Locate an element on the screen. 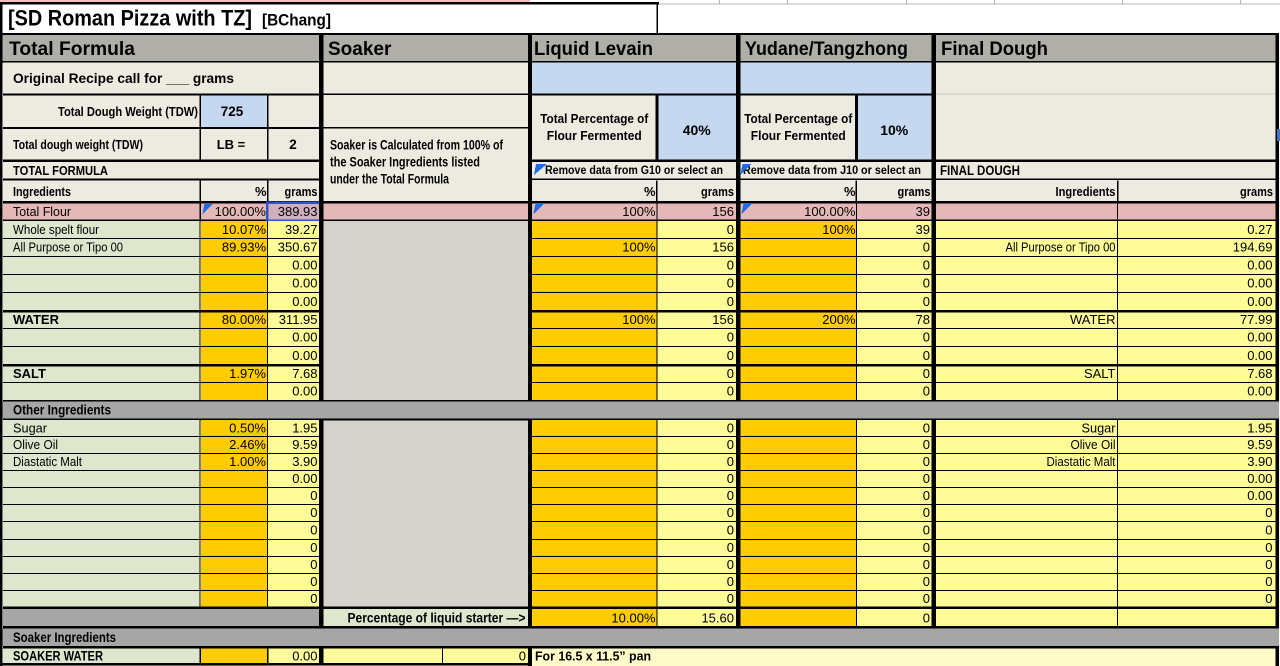 This screenshot has height=666, width=1280. svg-text: All Purpose or Tipo 00 is located at coordinates (68, 247).